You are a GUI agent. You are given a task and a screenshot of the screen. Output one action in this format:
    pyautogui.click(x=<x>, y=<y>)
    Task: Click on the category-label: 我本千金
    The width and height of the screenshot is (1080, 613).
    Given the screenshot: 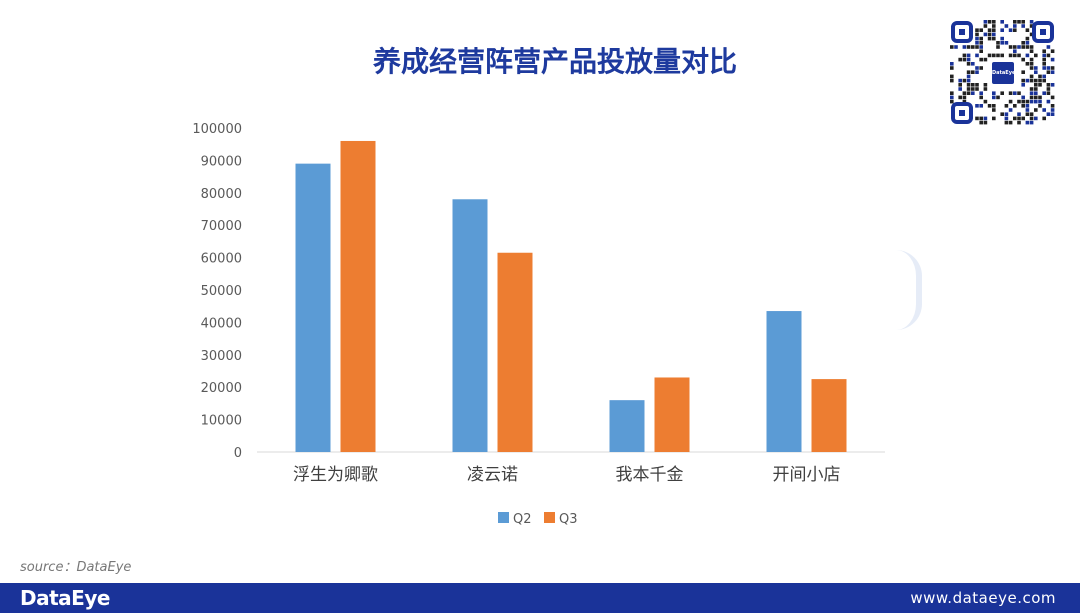 What is the action you would take?
    pyautogui.click(x=650, y=475)
    